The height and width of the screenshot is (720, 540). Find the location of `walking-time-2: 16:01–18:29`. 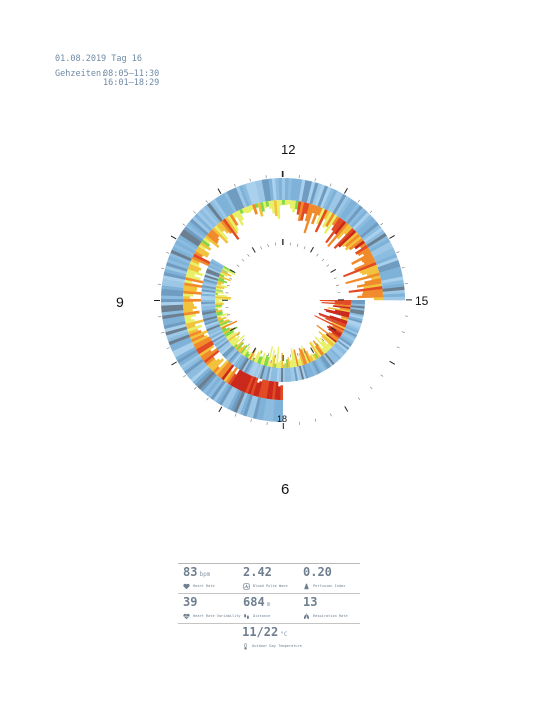

walking-time-2: 16:01–18:29 is located at coordinates (131, 83).